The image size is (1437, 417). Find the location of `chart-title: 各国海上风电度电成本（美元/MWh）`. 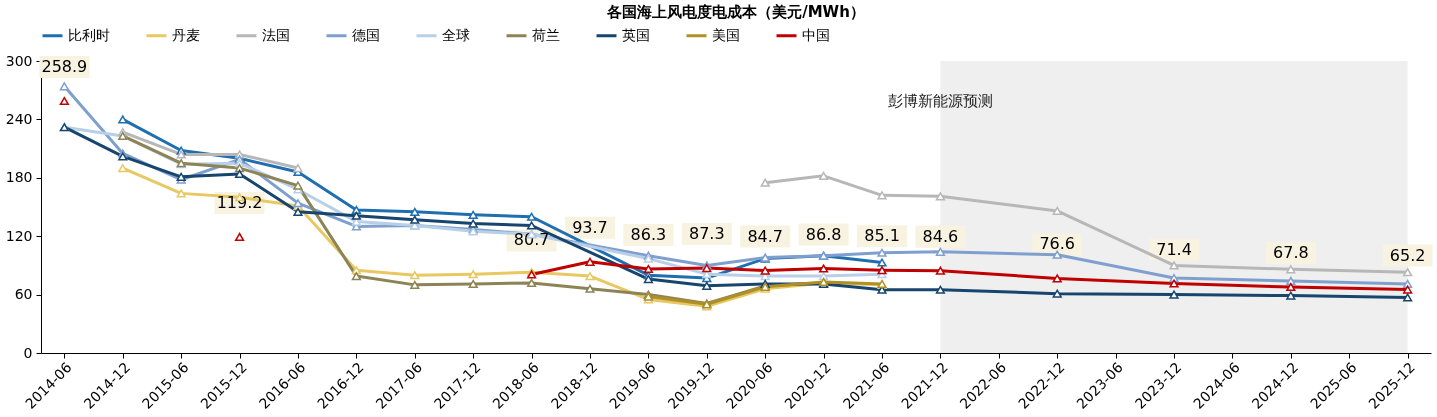

chart-title: 各国海上风电度电成本（美元/MWh） is located at coordinates (735, 12).